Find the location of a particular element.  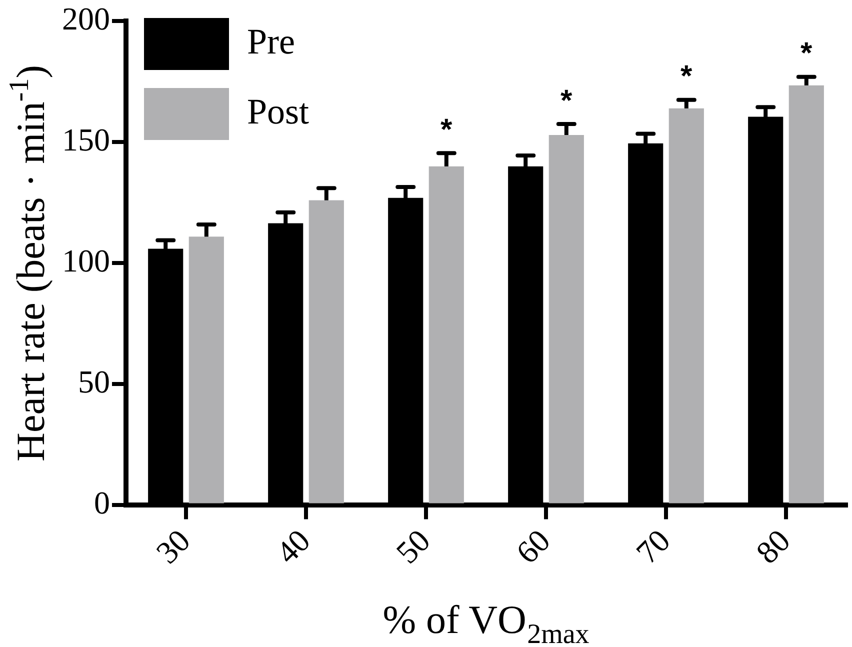

x-tick-label: 60 is located at coordinates (532, 546).